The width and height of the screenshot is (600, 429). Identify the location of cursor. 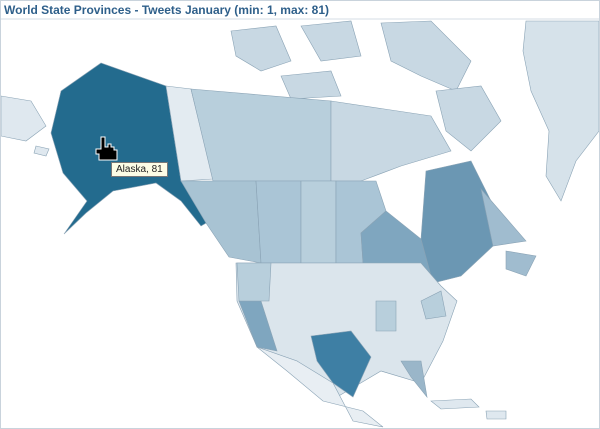
(106, 148).